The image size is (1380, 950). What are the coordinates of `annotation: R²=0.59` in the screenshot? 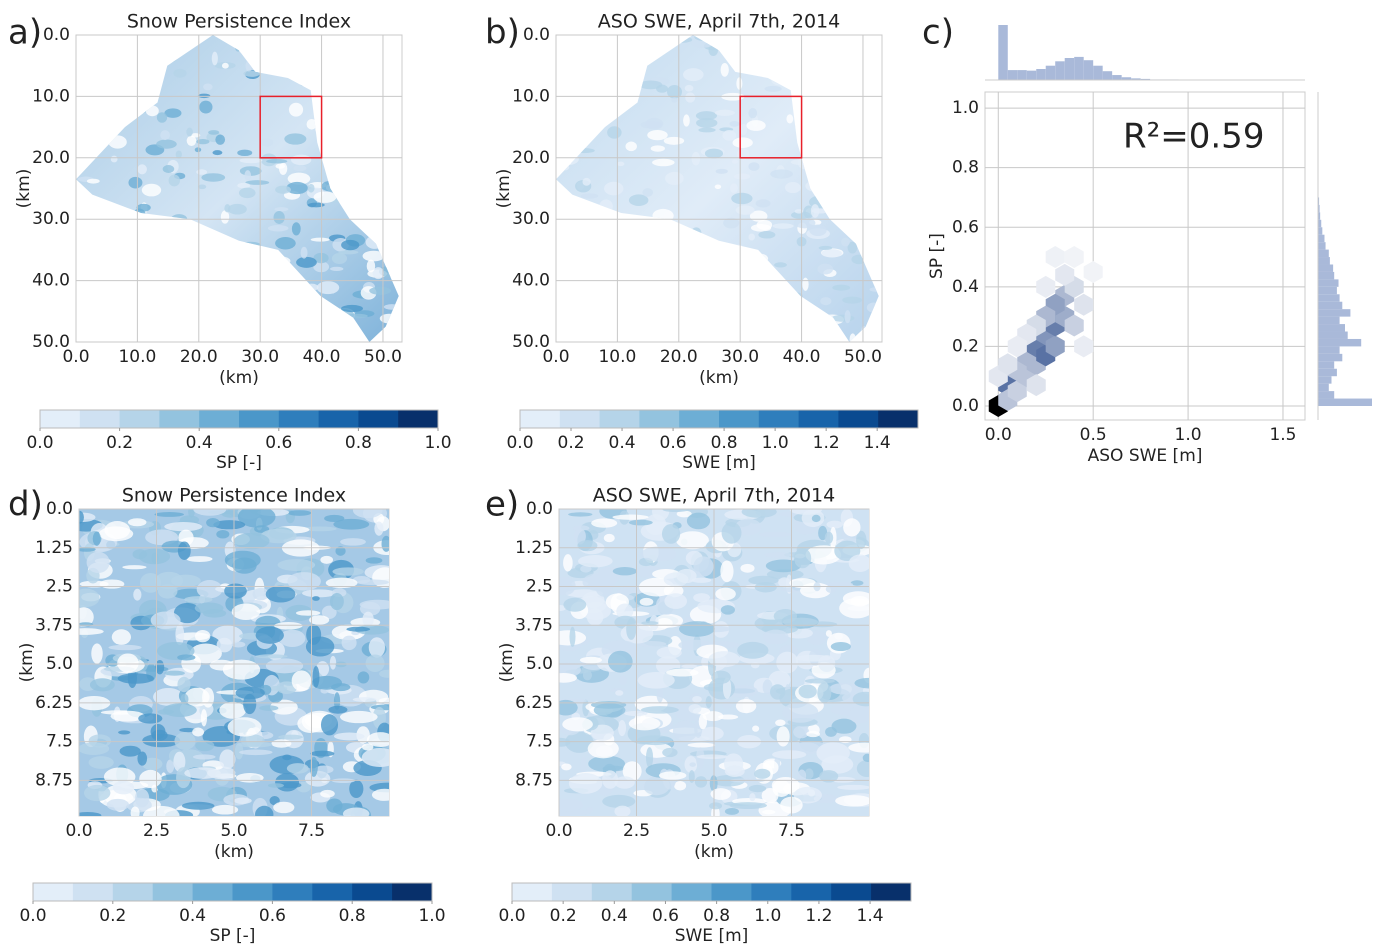 It's located at (1193, 137).